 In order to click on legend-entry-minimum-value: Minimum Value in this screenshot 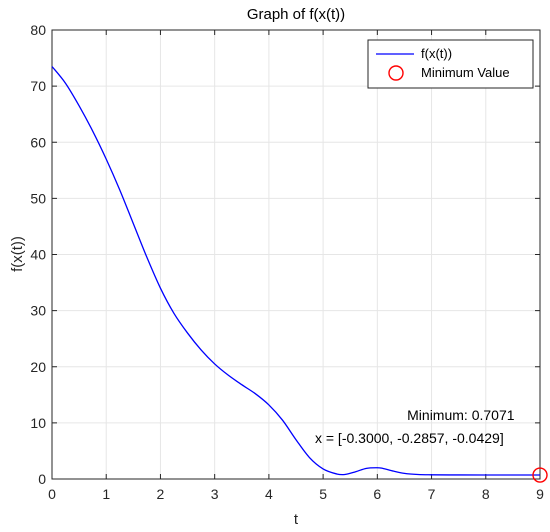, I will do `click(465, 72)`.